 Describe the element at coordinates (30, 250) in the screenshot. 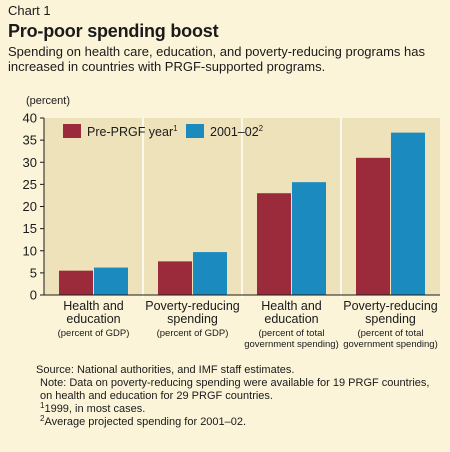

I see `y-tick-label: 10` at that location.